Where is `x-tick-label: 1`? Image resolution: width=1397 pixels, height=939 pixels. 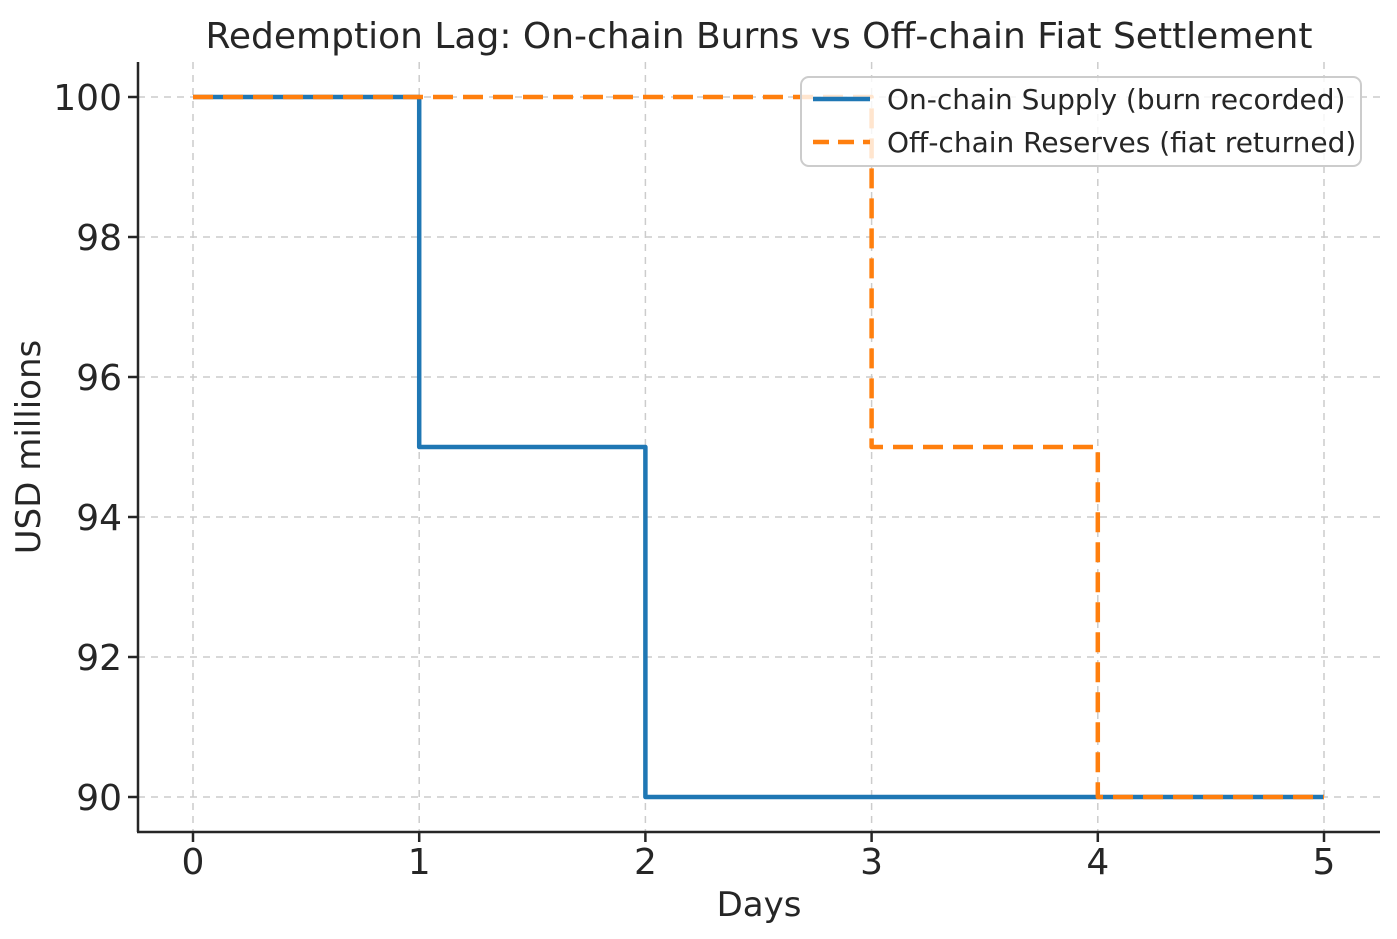
x-tick-label: 1 is located at coordinates (419, 862).